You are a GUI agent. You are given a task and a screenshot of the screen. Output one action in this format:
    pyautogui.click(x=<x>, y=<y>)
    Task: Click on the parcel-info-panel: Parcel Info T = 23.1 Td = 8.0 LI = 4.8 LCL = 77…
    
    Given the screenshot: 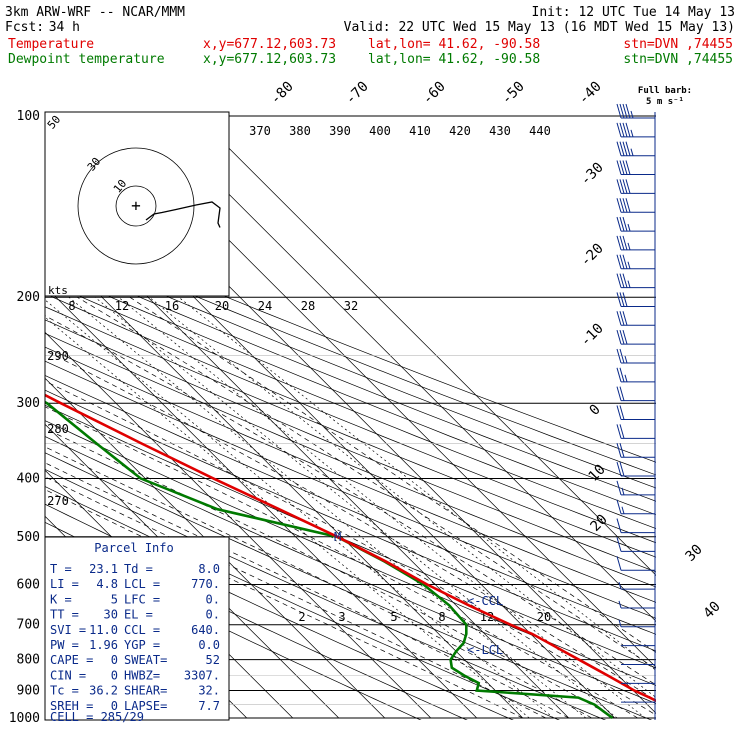 What is the action you would take?
    pyautogui.click(x=137, y=630)
    